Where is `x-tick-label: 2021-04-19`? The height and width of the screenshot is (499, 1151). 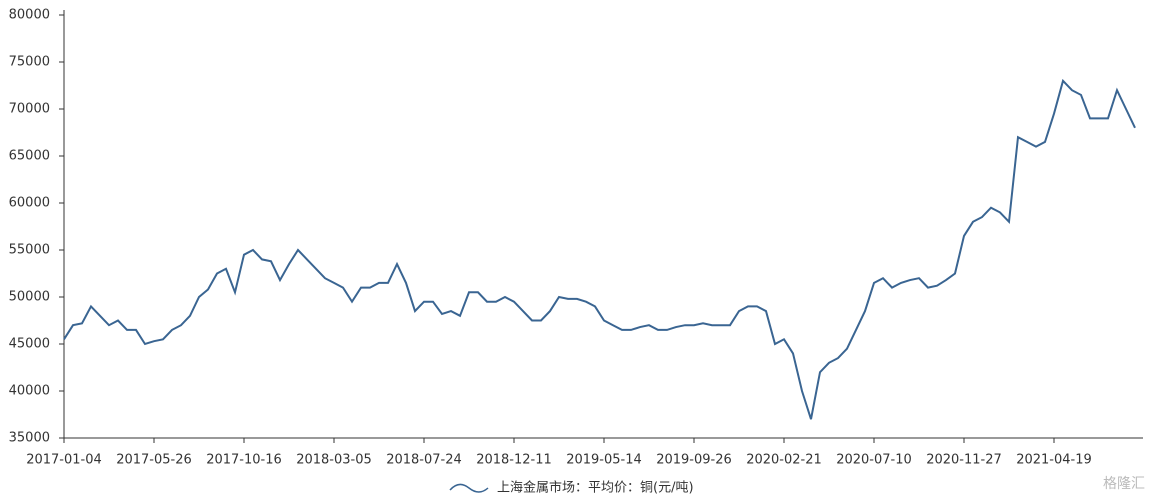 x-tick-label: 2021-04-19 is located at coordinates (1054, 460).